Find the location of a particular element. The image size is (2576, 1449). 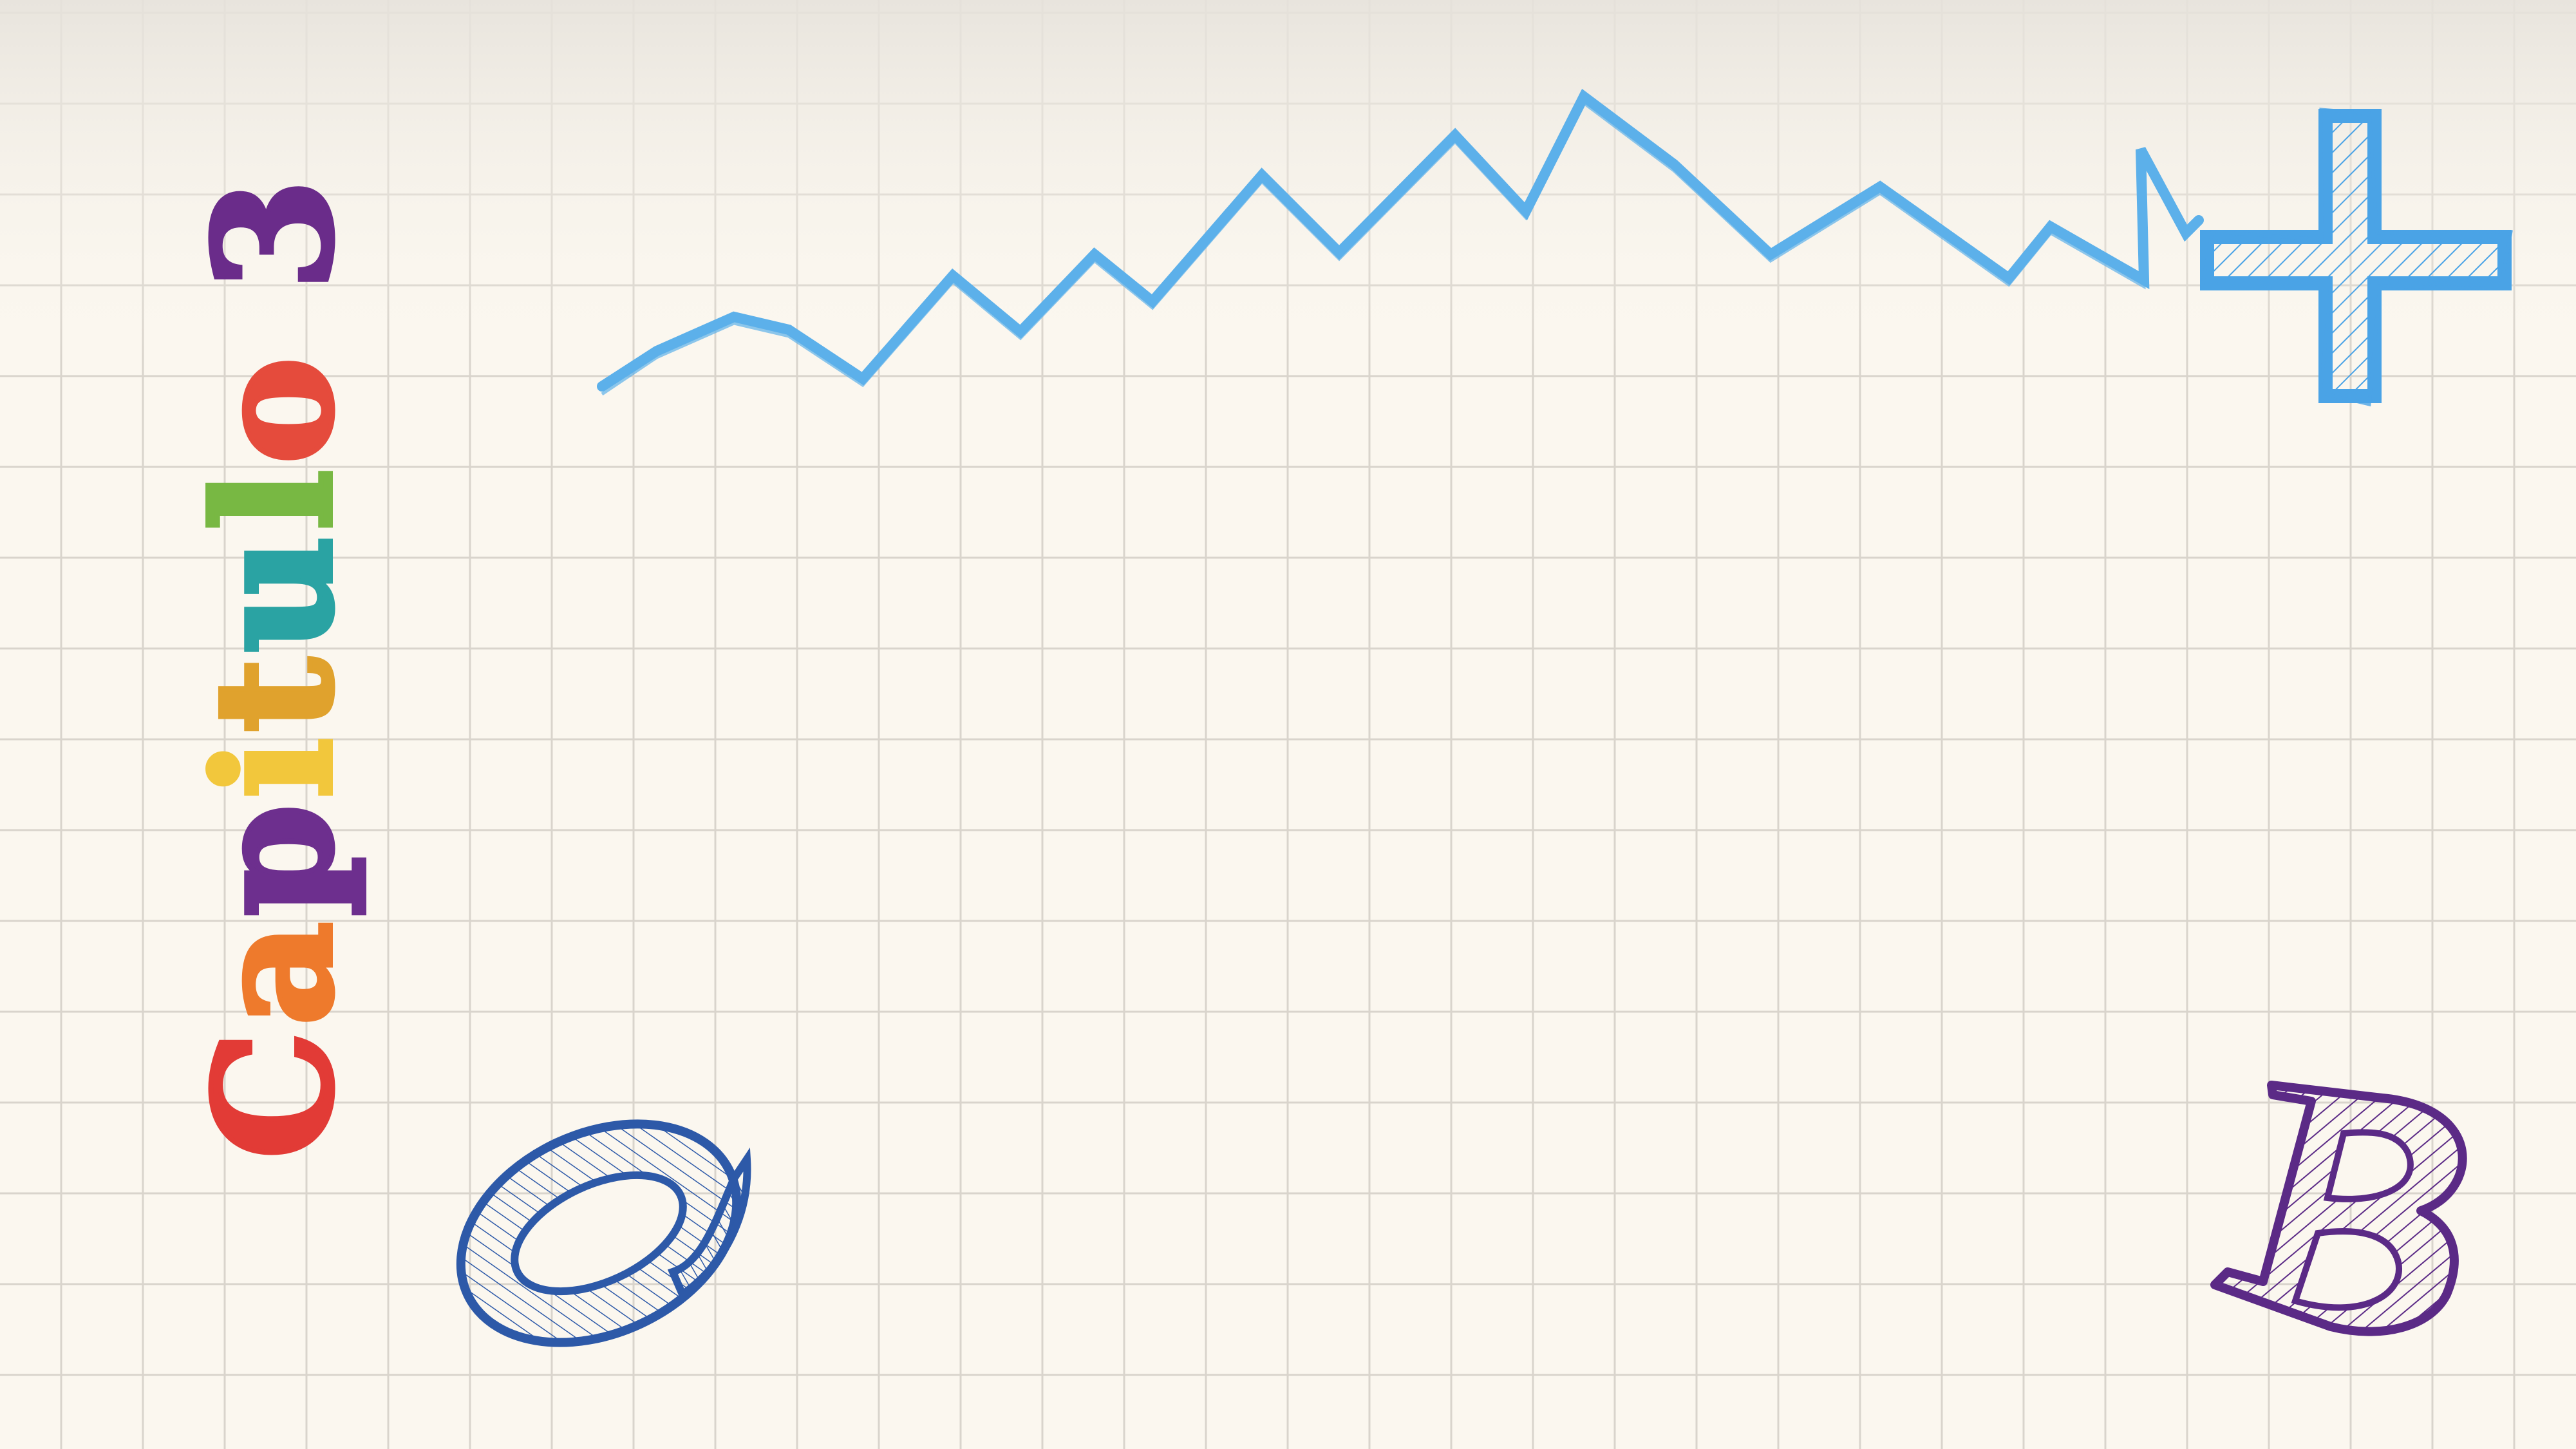

b-letter-icon is located at coordinates (2338, 1208).